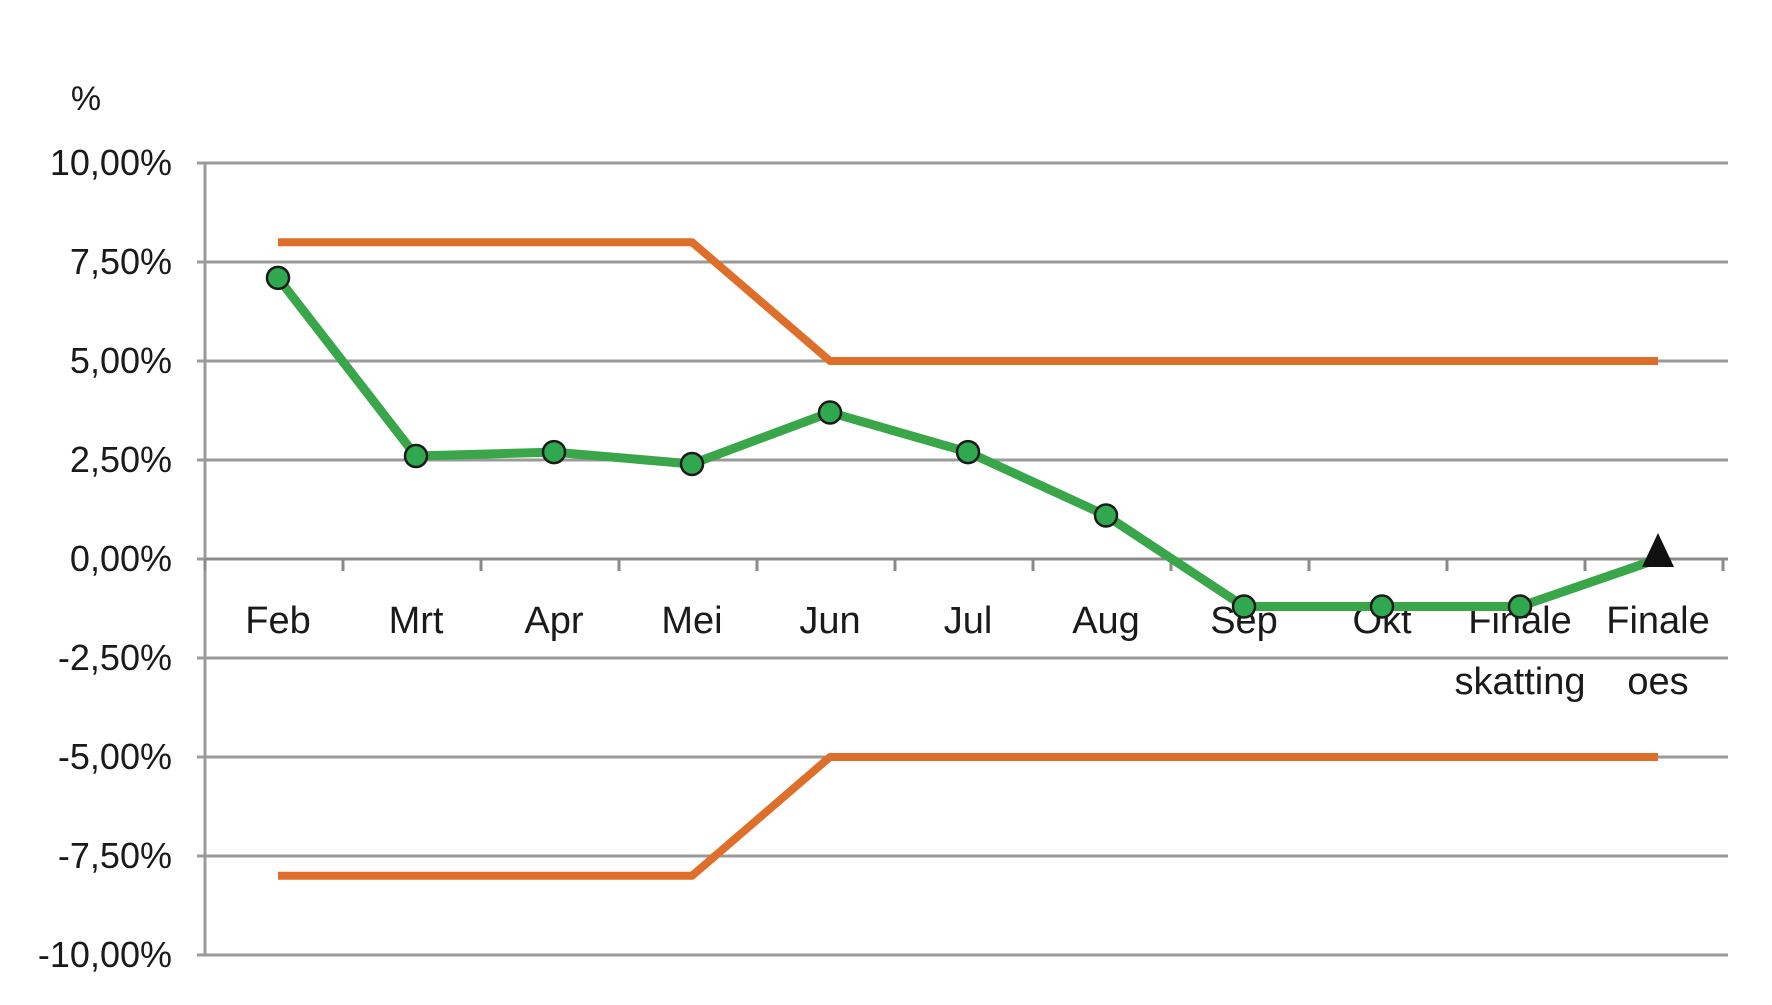 Image resolution: width=1772 pixels, height=1005 pixels. Describe the element at coordinates (691, 621) in the screenshot. I see `x-tick-label: Mei` at that location.